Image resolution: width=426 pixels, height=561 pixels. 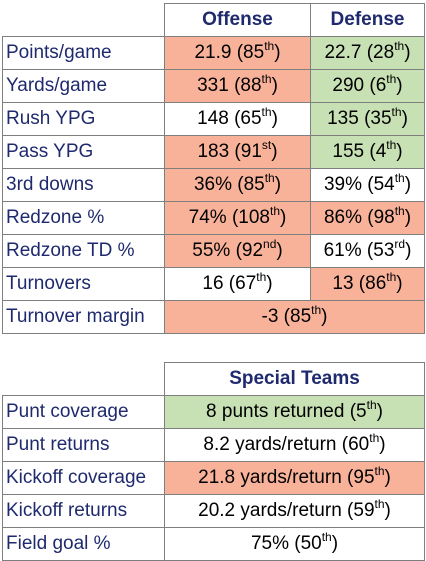 I want to click on special-header-row: Special Teams, so click(x=213, y=379).